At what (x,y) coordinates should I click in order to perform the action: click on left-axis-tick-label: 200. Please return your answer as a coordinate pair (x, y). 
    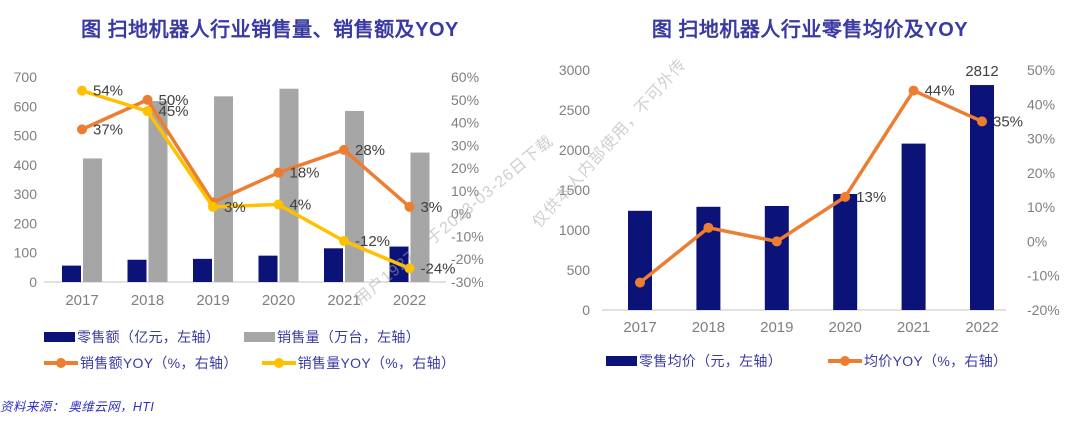
    Looking at the image, I should click on (26, 223).